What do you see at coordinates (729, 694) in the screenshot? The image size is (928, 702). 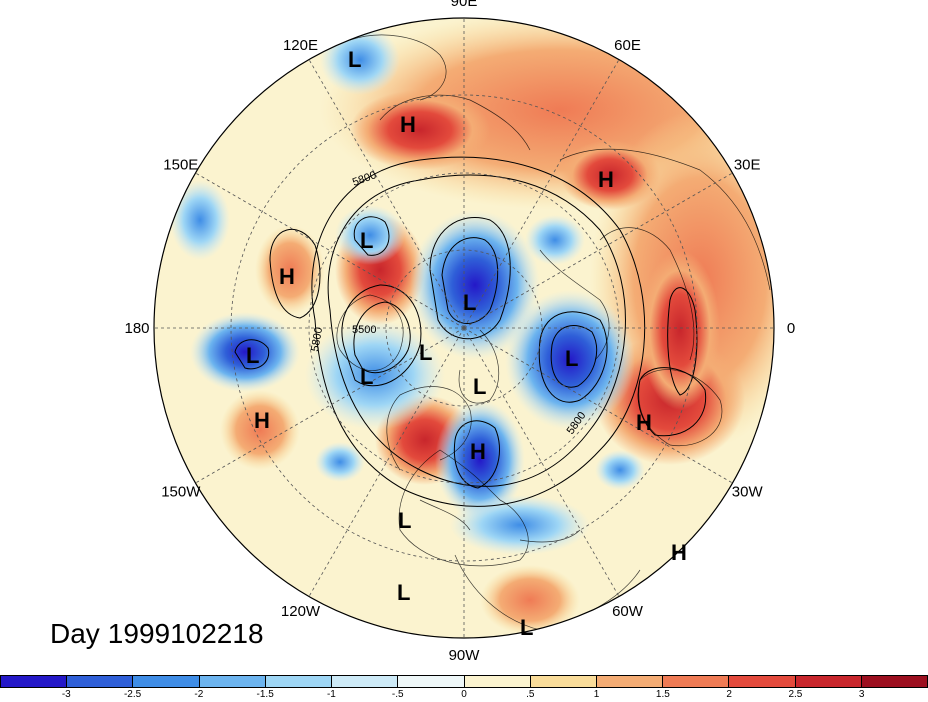 I see `colorbar-tick-label: 2` at bounding box center [729, 694].